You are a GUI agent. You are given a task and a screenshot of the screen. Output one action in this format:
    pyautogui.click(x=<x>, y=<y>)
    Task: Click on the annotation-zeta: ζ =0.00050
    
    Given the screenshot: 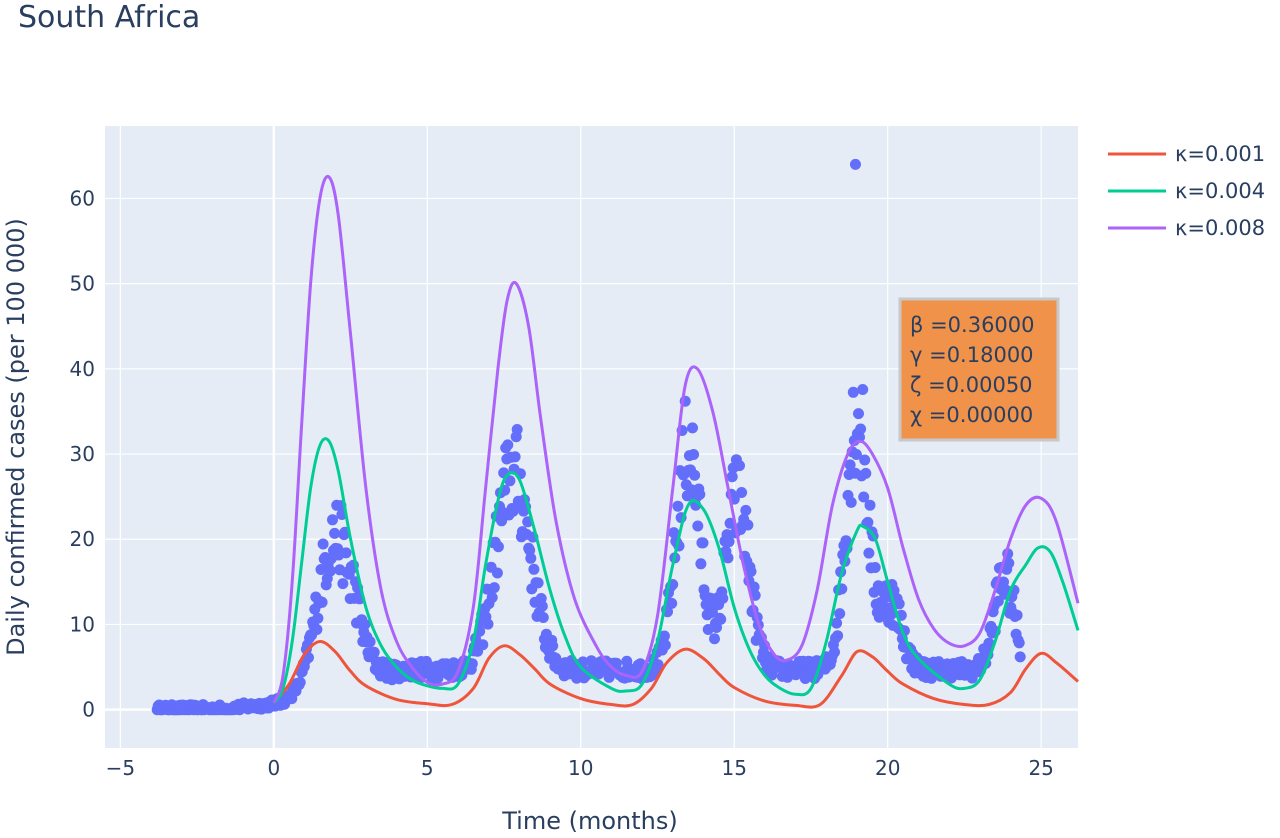 What is the action you would take?
    pyautogui.click(x=971, y=385)
    